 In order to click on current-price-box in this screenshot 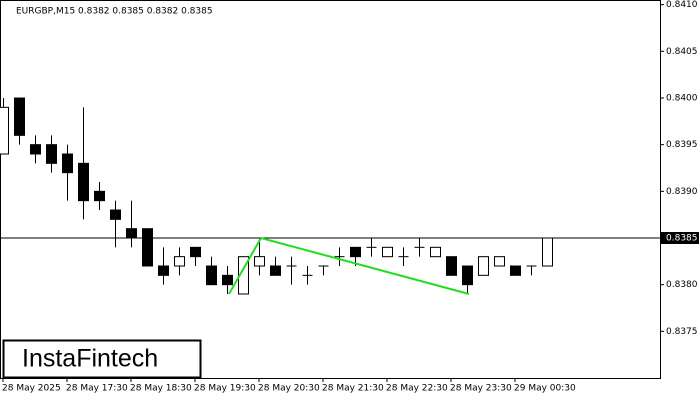, I will do `click(680, 238)`.